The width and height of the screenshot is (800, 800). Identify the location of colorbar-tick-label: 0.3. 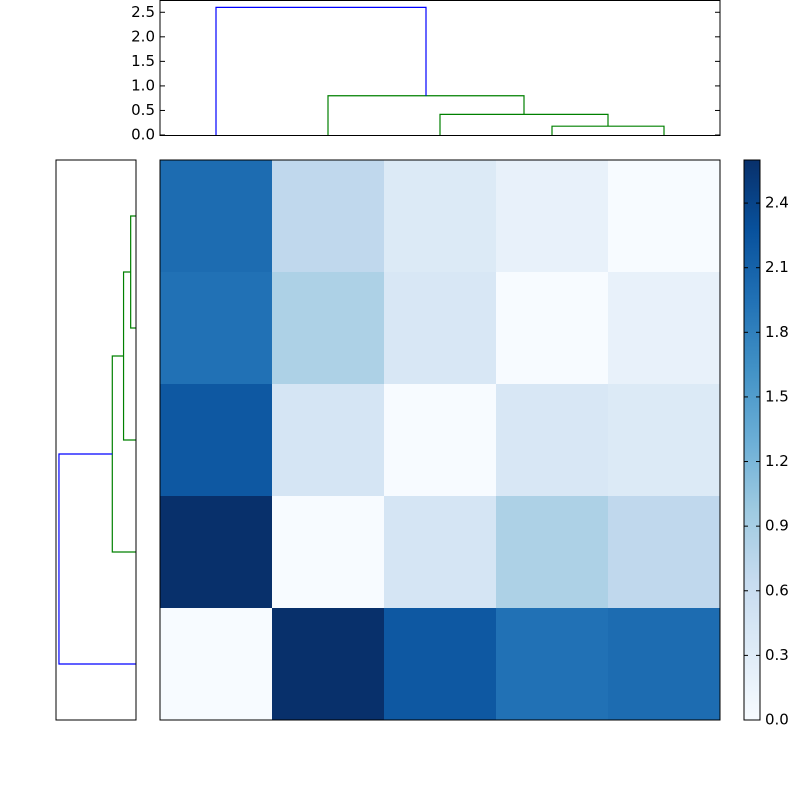
(777, 655).